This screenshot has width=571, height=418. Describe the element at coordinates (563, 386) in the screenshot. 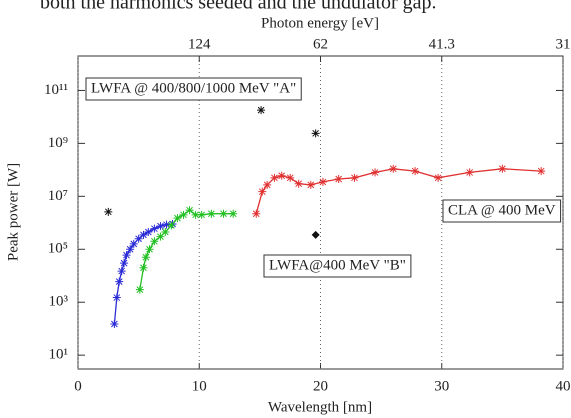

I see `x-tick-label: 40` at that location.